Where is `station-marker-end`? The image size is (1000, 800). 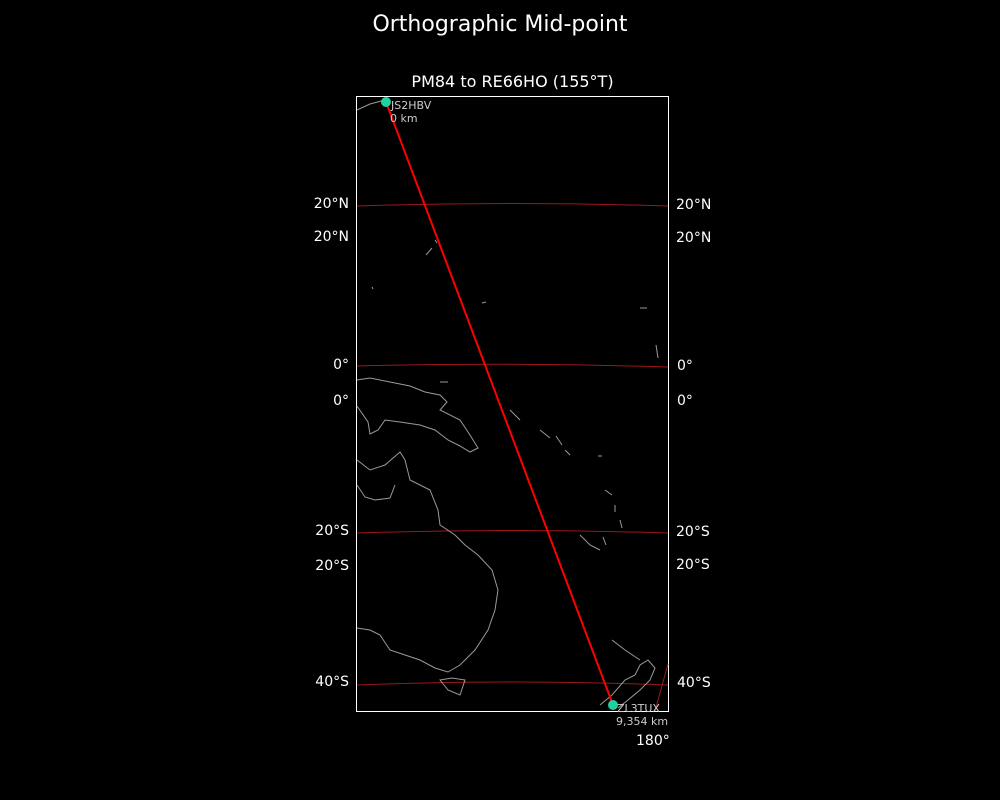 station-marker-end is located at coordinates (613, 705).